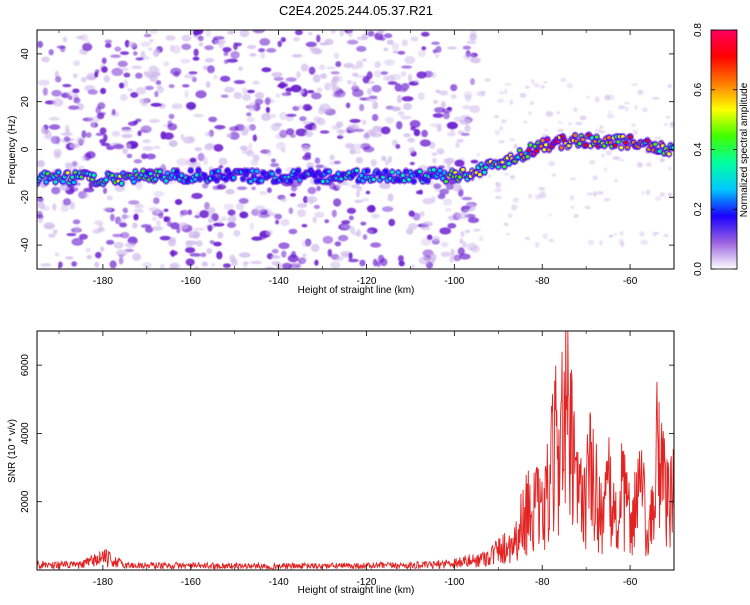 This screenshot has width=750, height=605. What do you see at coordinates (356, 10) in the screenshot?
I see `figure-title: C2E4.2025.244.05.37.R21` at bounding box center [356, 10].